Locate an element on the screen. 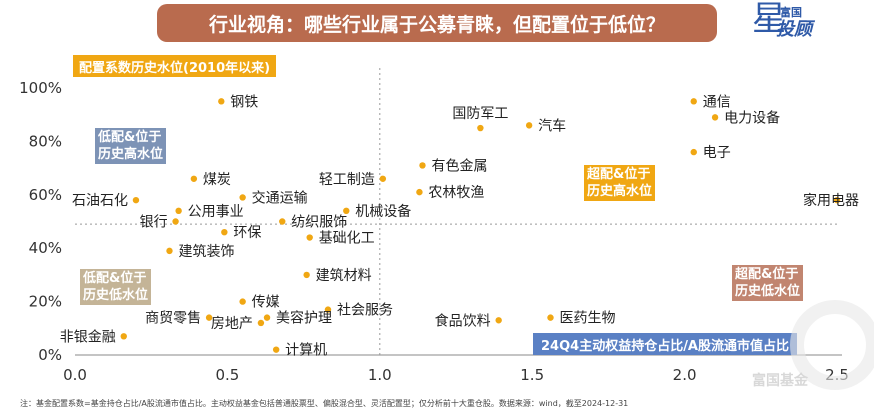 This screenshot has height=418, width=874. x-tick-label: 1.5 is located at coordinates (532, 375).